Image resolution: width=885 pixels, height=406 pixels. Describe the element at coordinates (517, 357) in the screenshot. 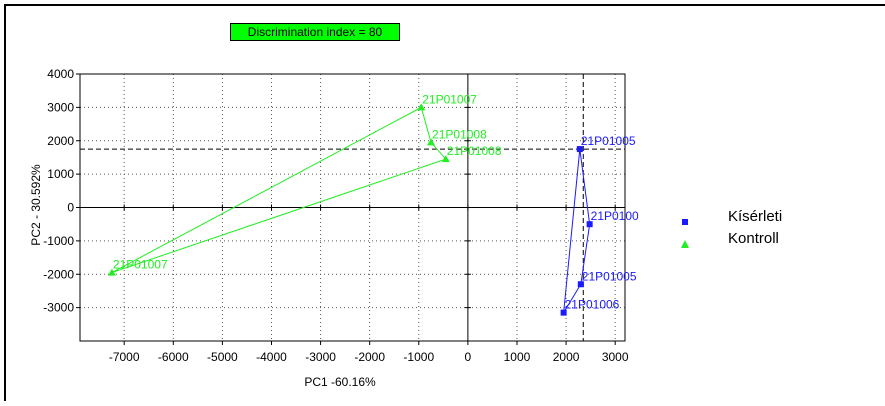

I see `x-tick-label: 1000` at that location.